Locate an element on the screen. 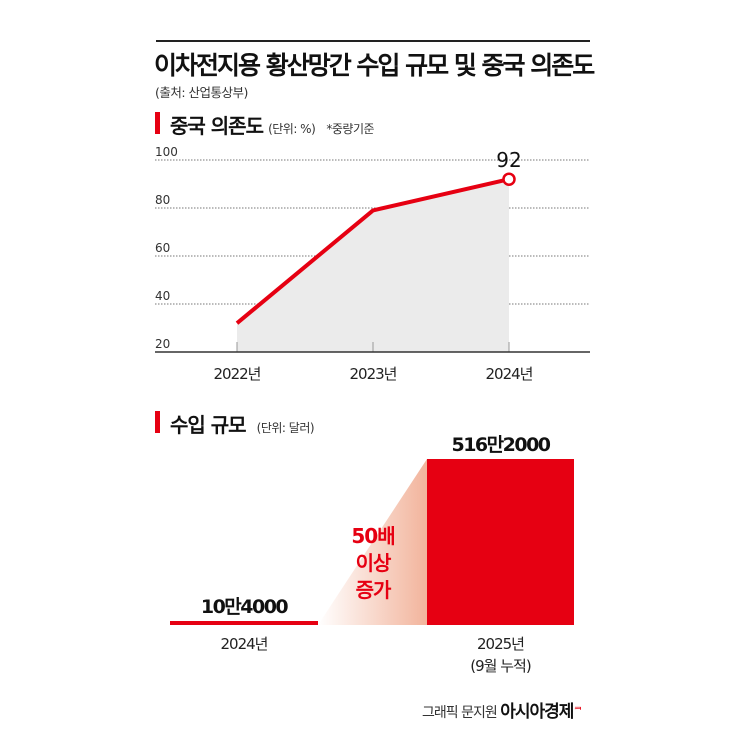 The width and height of the screenshot is (745, 745). area-fill is located at coordinates (373, 265).